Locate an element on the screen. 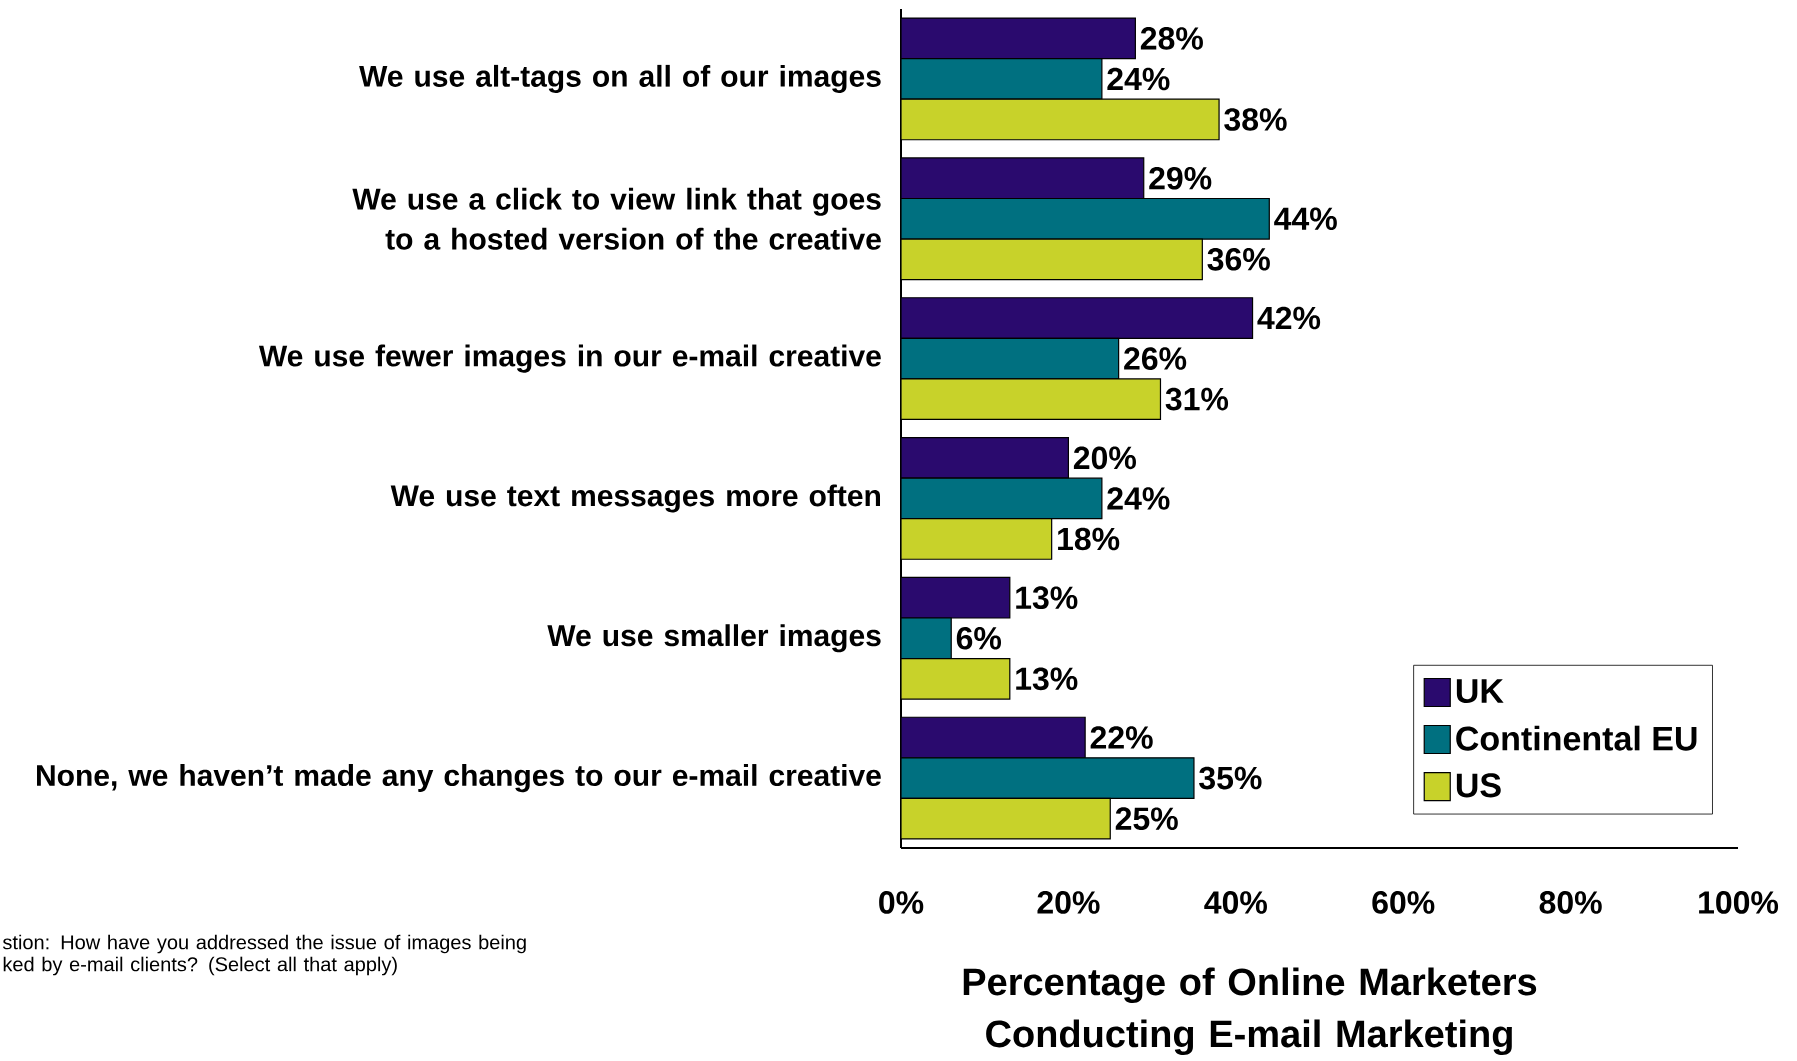 This screenshot has width=1797, height=1061. data-label: 28% is located at coordinates (1171, 38).